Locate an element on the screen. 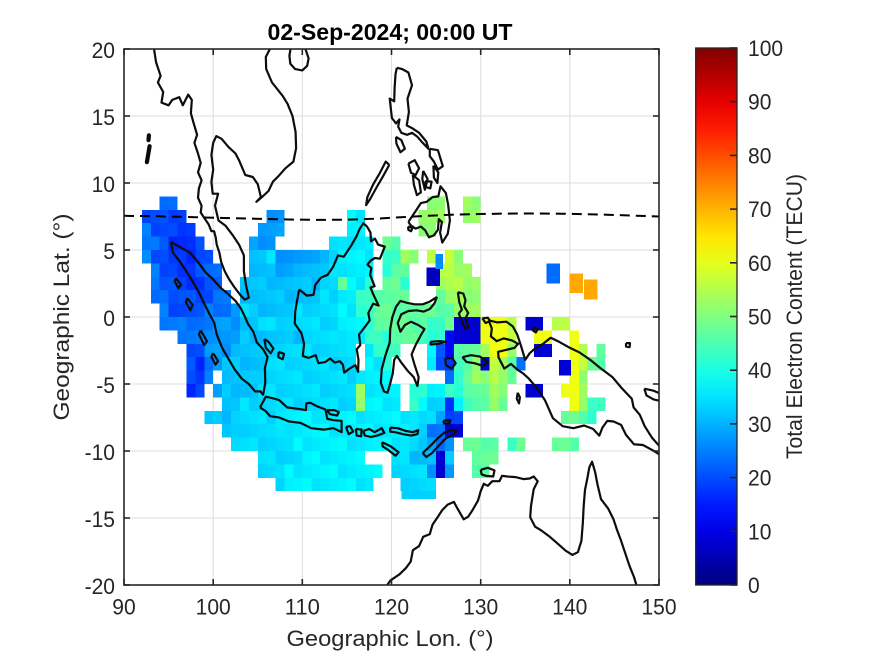  svg-text: 140 is located at coordinates (569, 607).